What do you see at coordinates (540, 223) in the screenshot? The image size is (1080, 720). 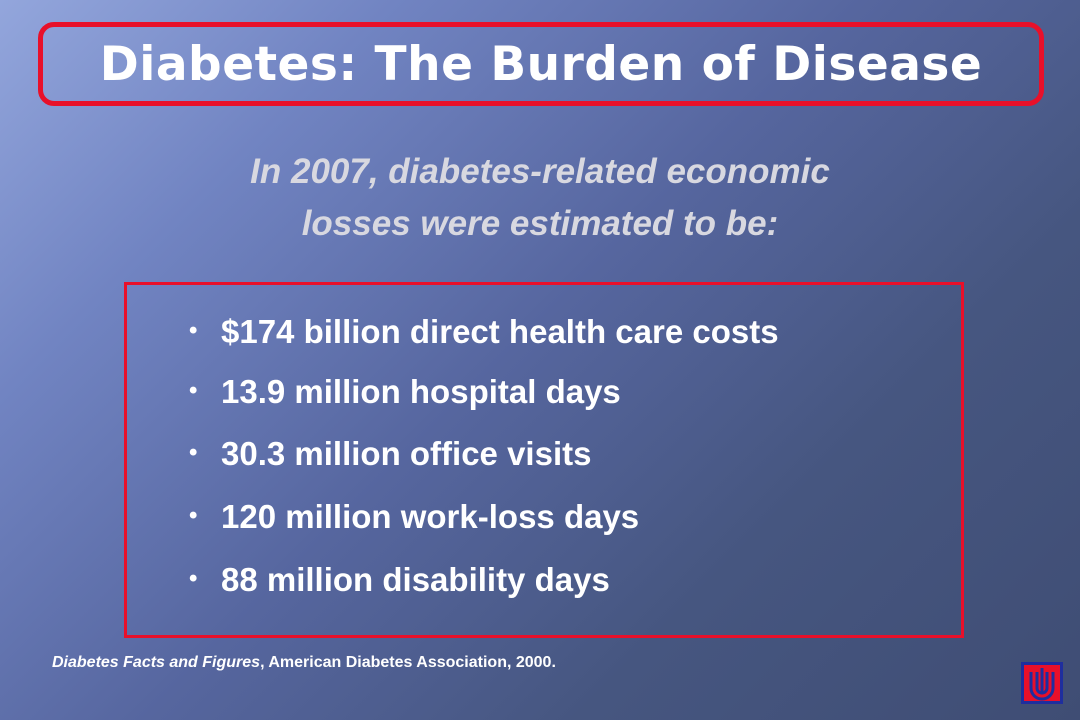 I see `subtitle-line-2: losses were estimated to be:` at bounding box center [540, 223].